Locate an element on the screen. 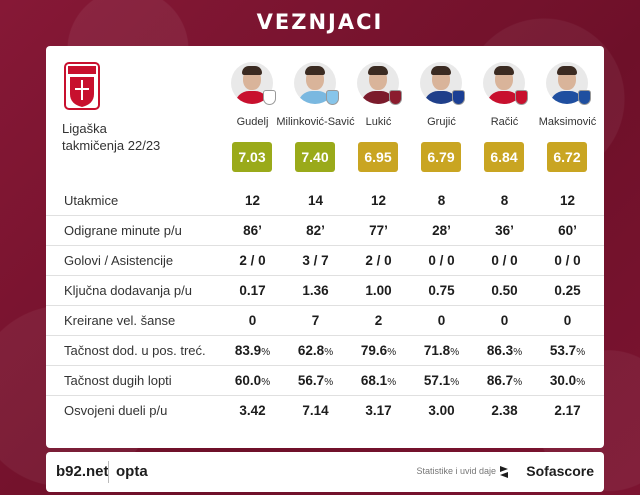 This screenshot has height=495, width=640. table-row: Kreirane vel. šanse 0 7 2 0 0 0 is located at coordinates (325, 321).